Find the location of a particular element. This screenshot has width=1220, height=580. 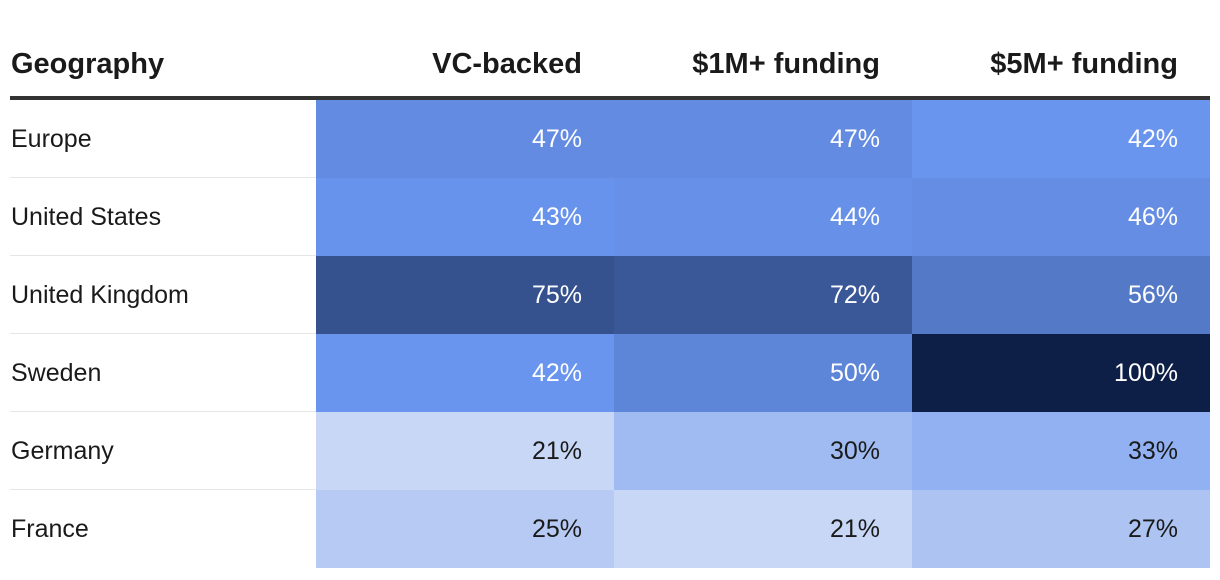

heatmap-cell: 25% is located at coordinates (465, 529).